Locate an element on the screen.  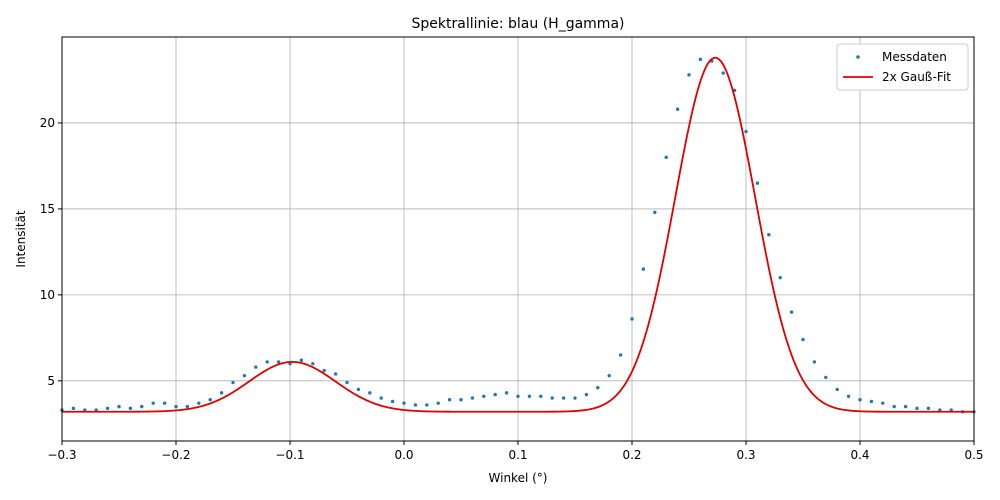
legend: Messdaten 2x Gauß-Fit is located at coordinates (902, 67).